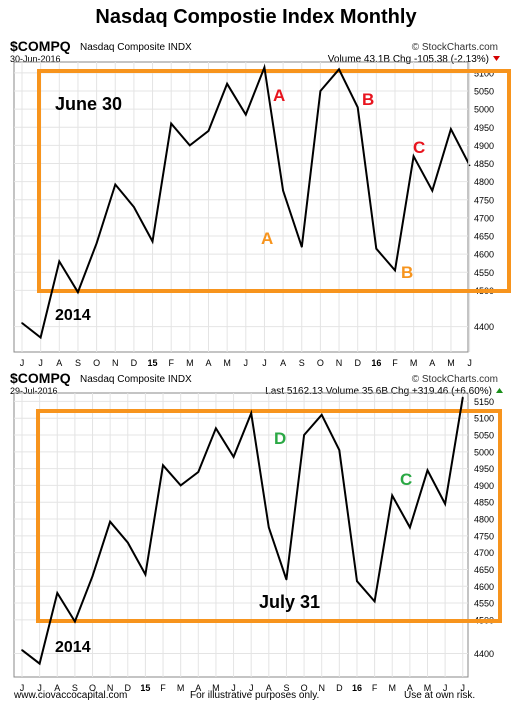  Describe the element at coordinates (484, 486) in the screenshot. I see `y-tick-label: 4900` at that location.